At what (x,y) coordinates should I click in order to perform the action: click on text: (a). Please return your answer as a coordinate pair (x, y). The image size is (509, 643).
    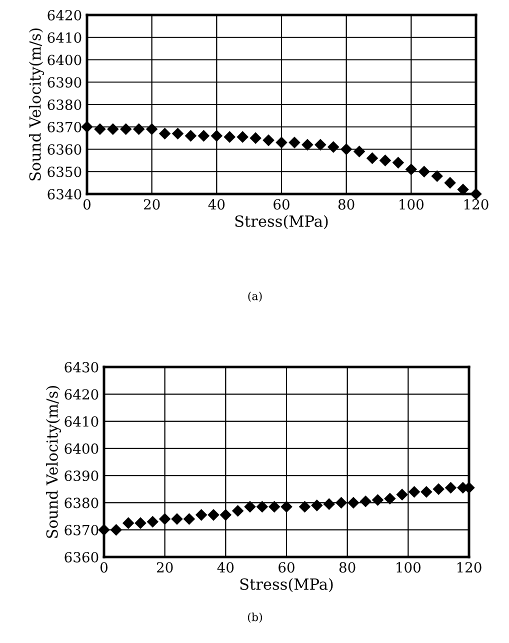
    Looking at the image, I should click on (255, 297).